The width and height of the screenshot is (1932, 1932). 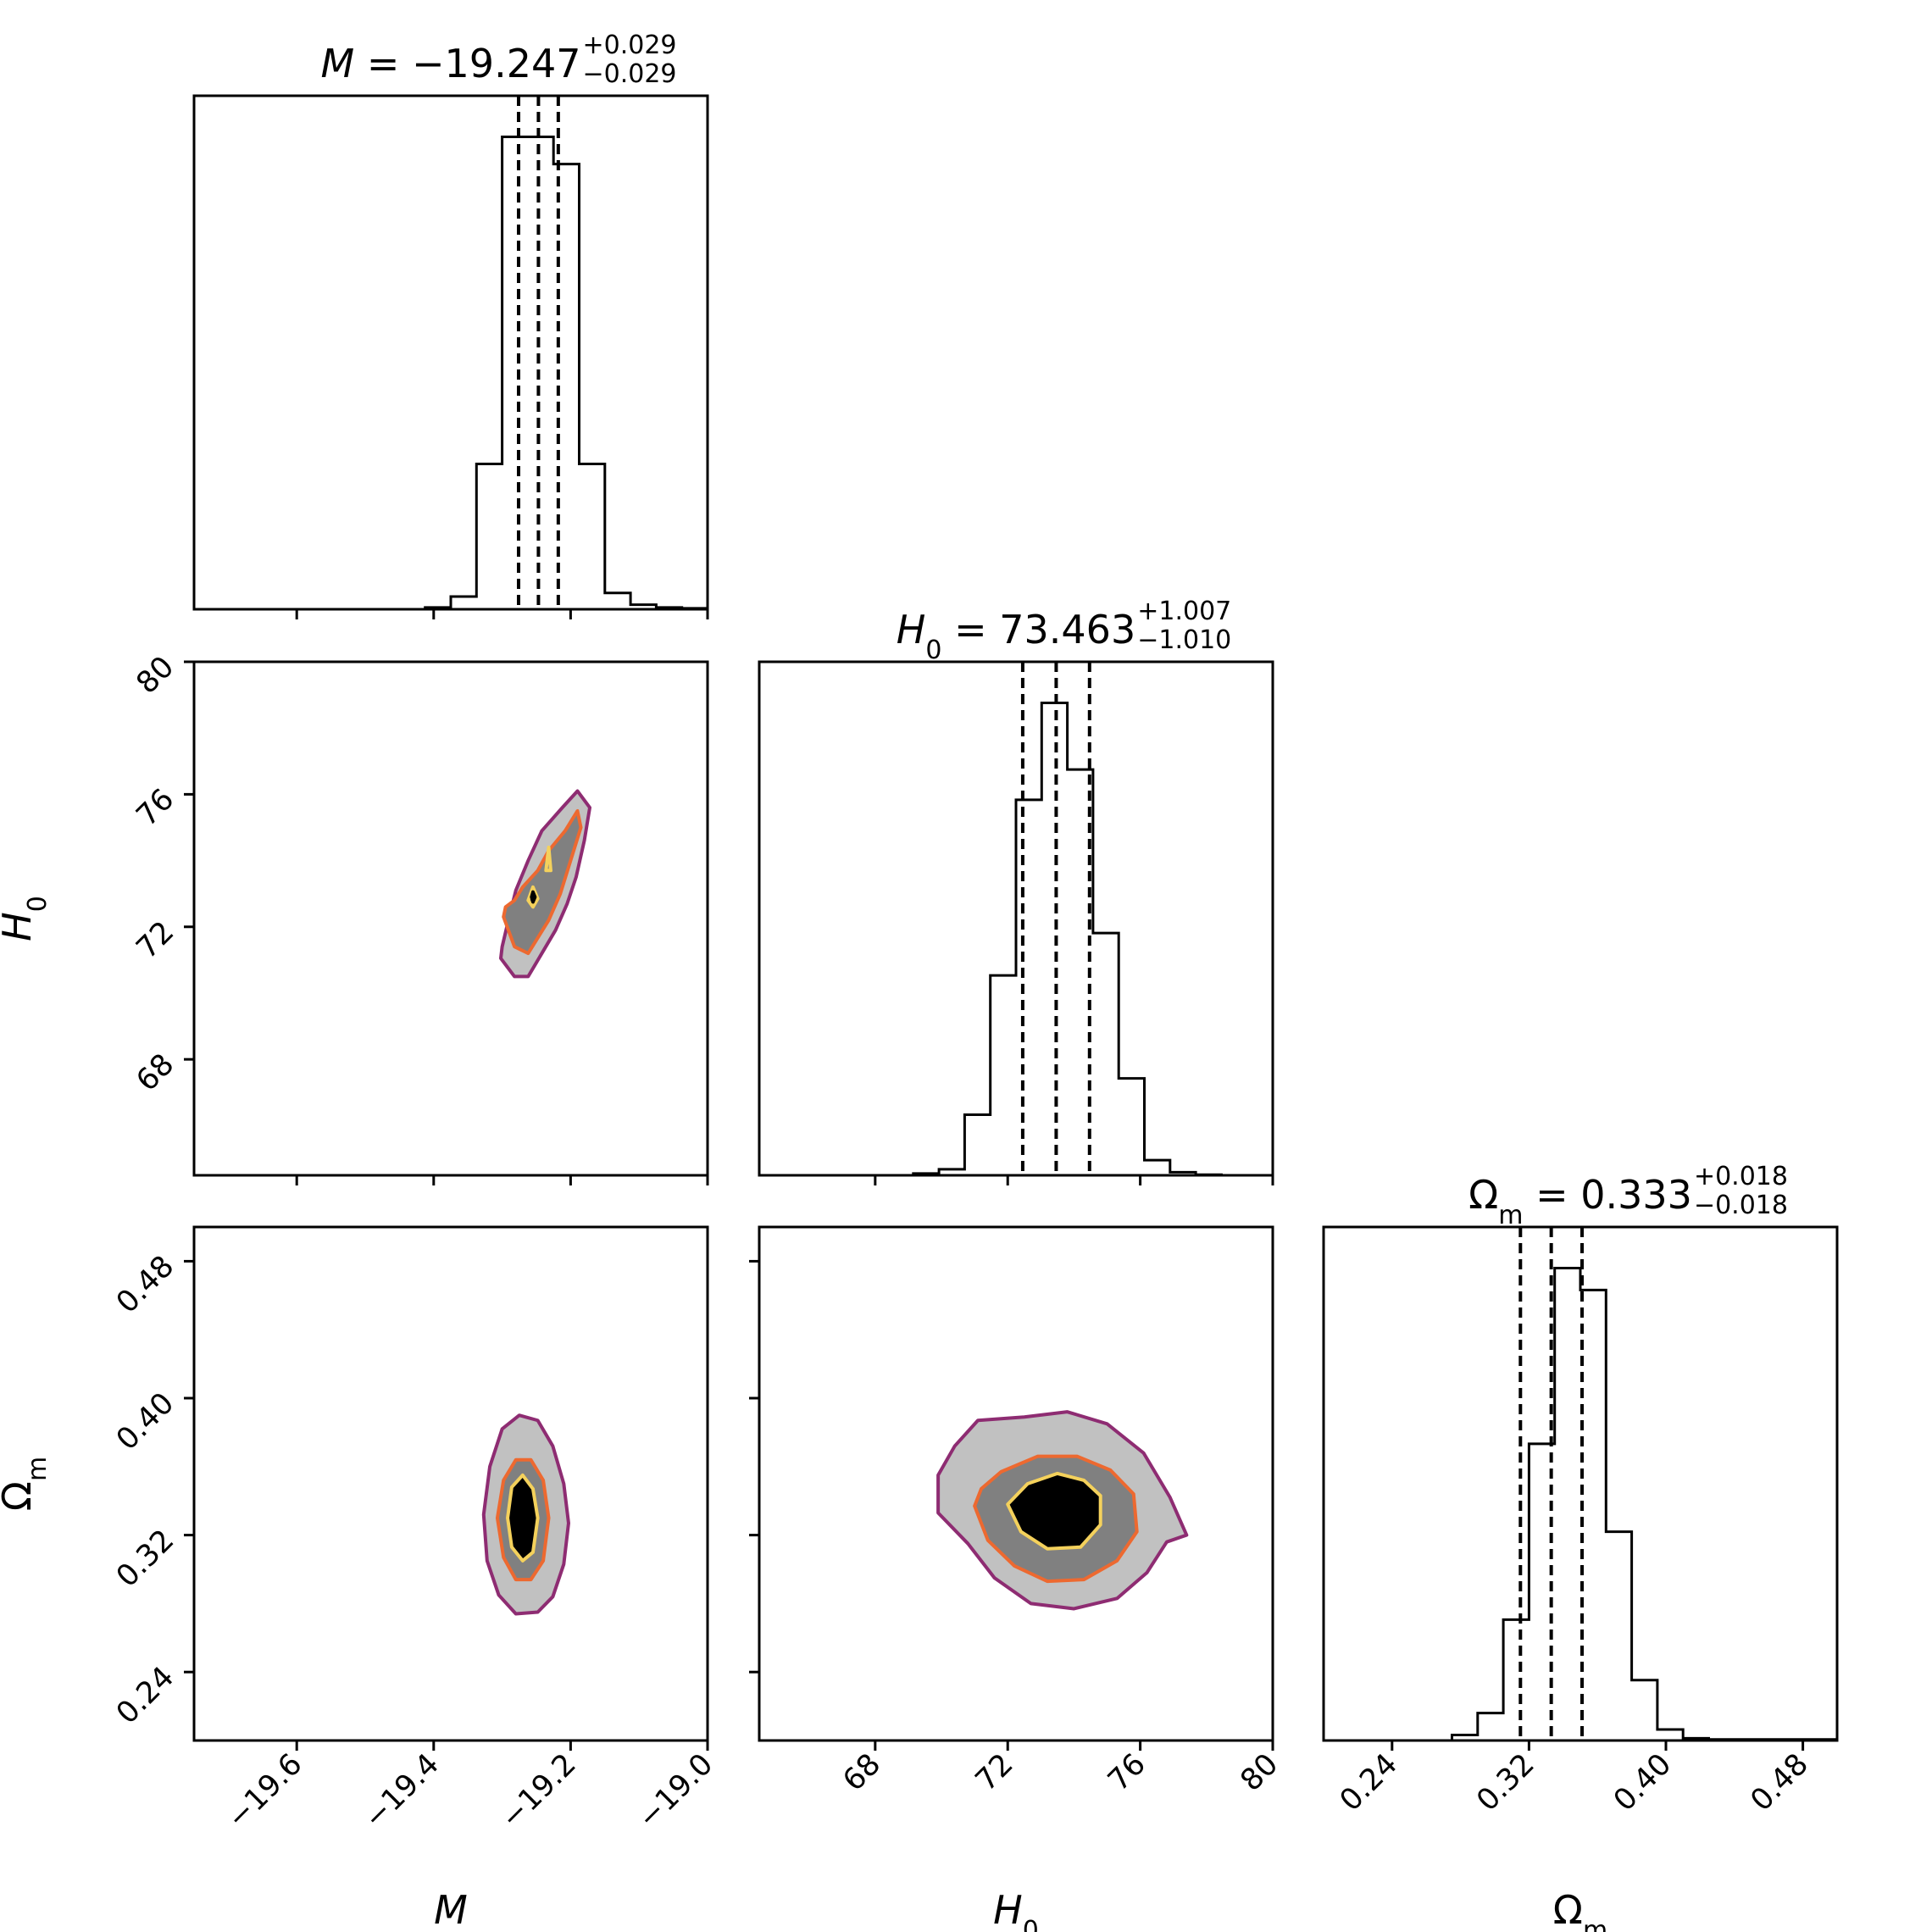 I want to click on xlabel-M: M, so click(x=451, y=1910).